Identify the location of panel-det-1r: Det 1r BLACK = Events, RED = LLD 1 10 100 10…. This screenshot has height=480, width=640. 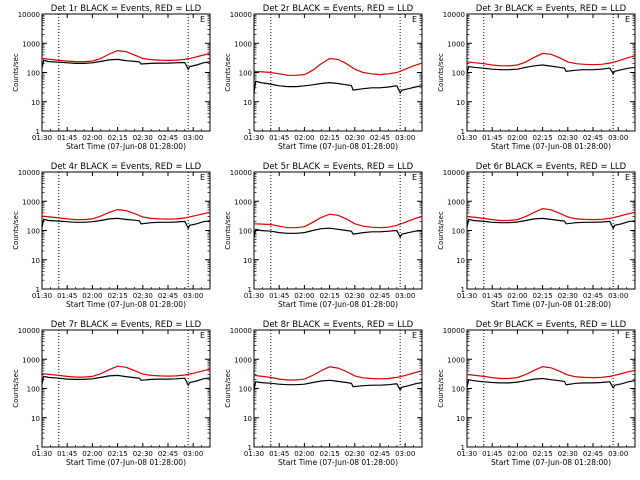
(111, 77).